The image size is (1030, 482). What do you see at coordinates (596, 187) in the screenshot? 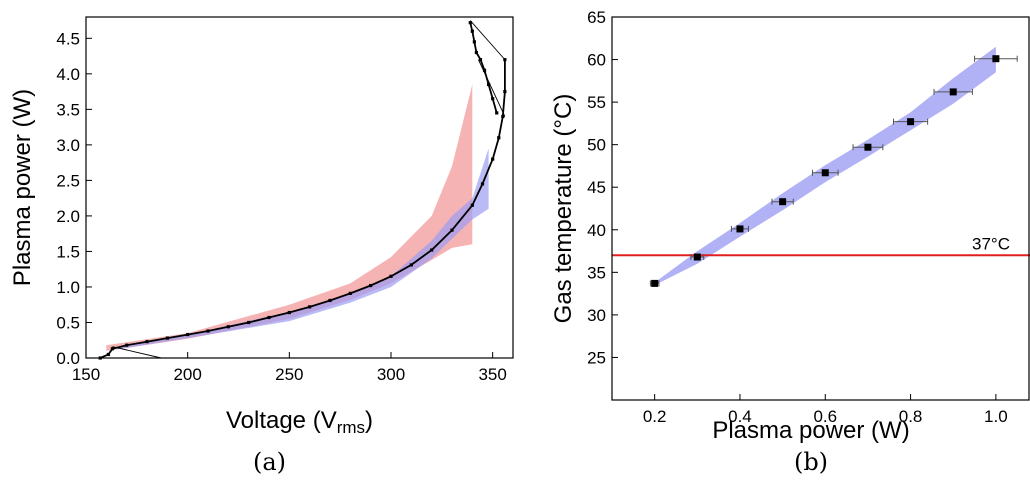
I see `y-tick-label: 45` at bounding box center [596, 187].